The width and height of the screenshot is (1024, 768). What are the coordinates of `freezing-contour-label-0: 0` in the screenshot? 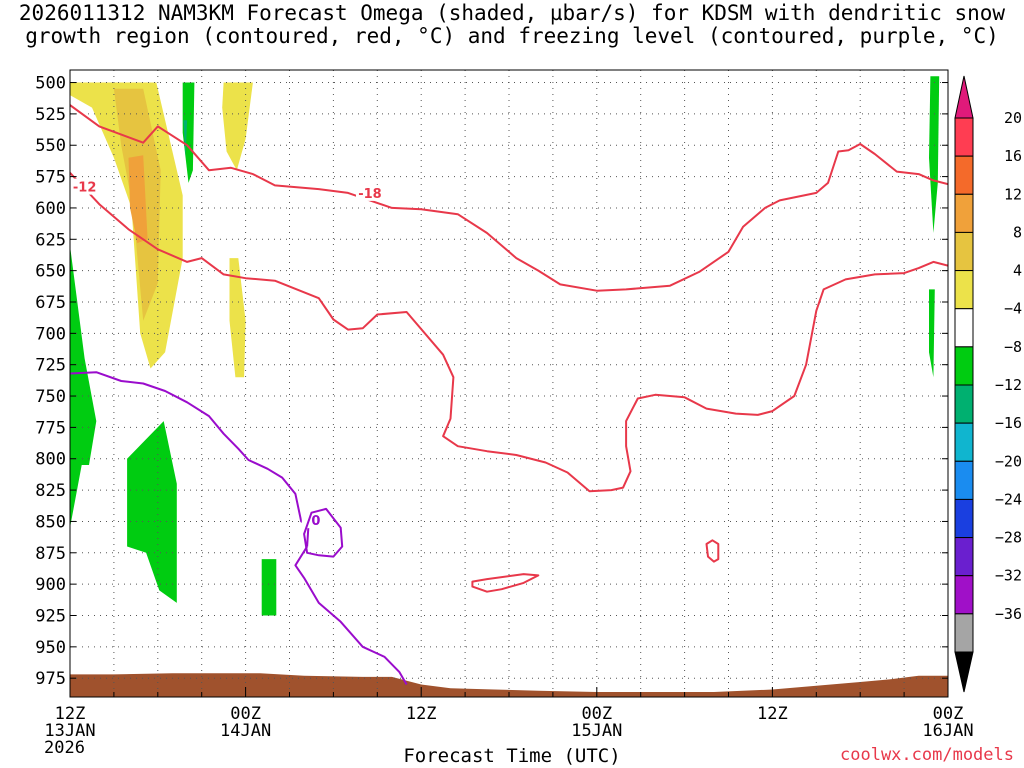 It's located at (315, 521).